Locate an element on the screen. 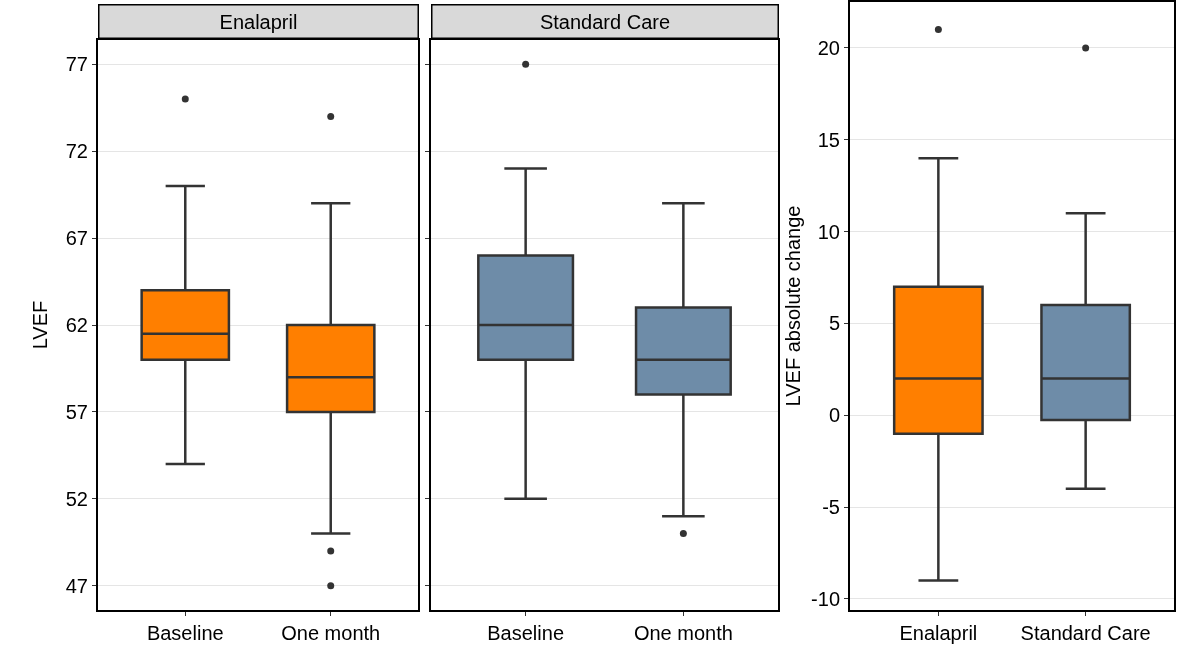  y-tick-label: 10 is located at coordinates (828, 231).